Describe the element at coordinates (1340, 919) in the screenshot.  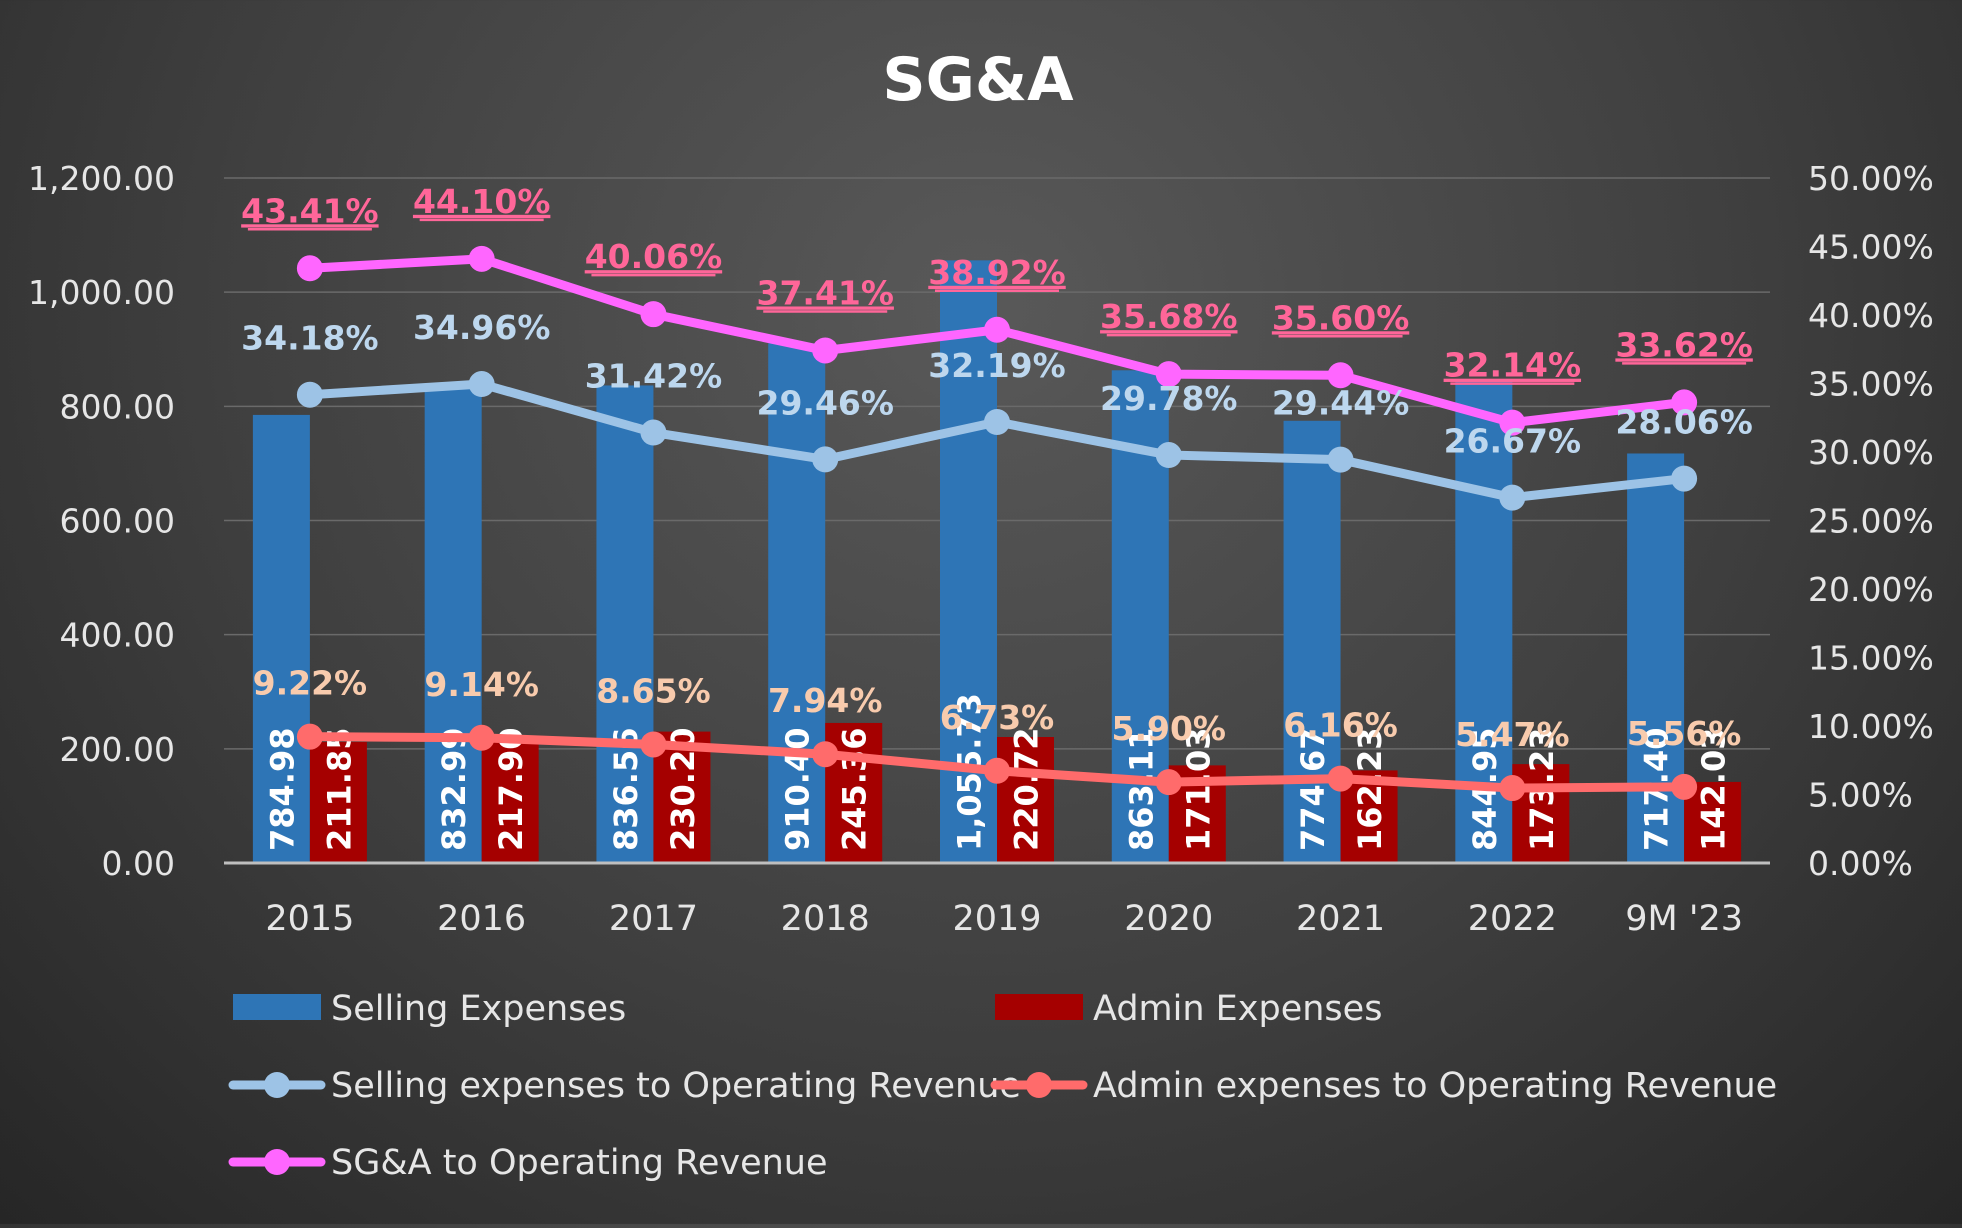
I see `x-category-label: 2021` at that location.